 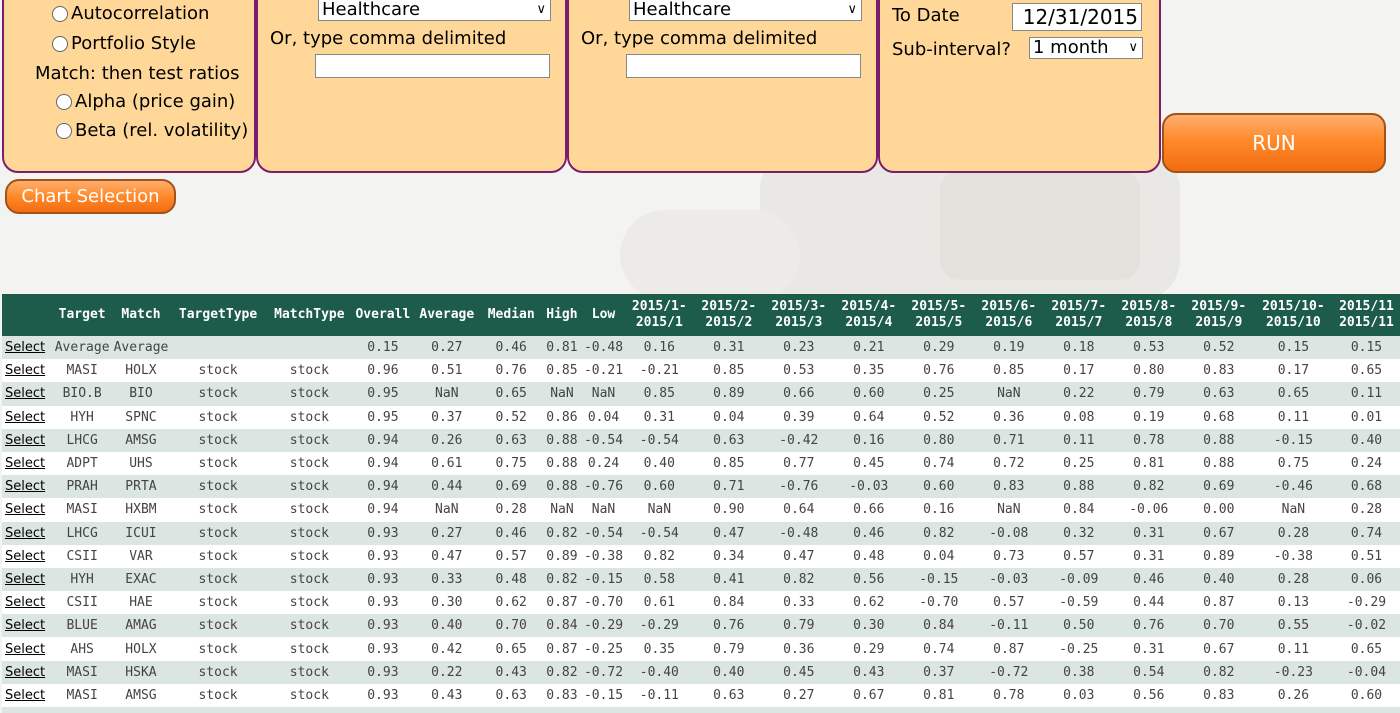 What do you see at coordinates (60, 13) in the screenshot?
I see `autocorrelation-radio` at bounding box center [60, 13].